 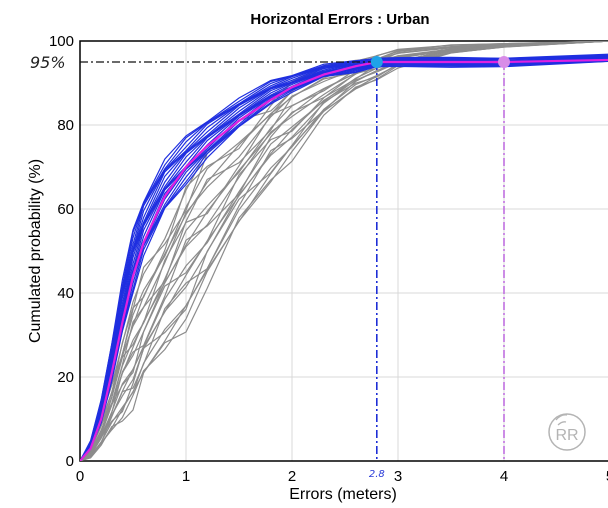 I want to click on svg-text: RR, so click(x=566, y=435).